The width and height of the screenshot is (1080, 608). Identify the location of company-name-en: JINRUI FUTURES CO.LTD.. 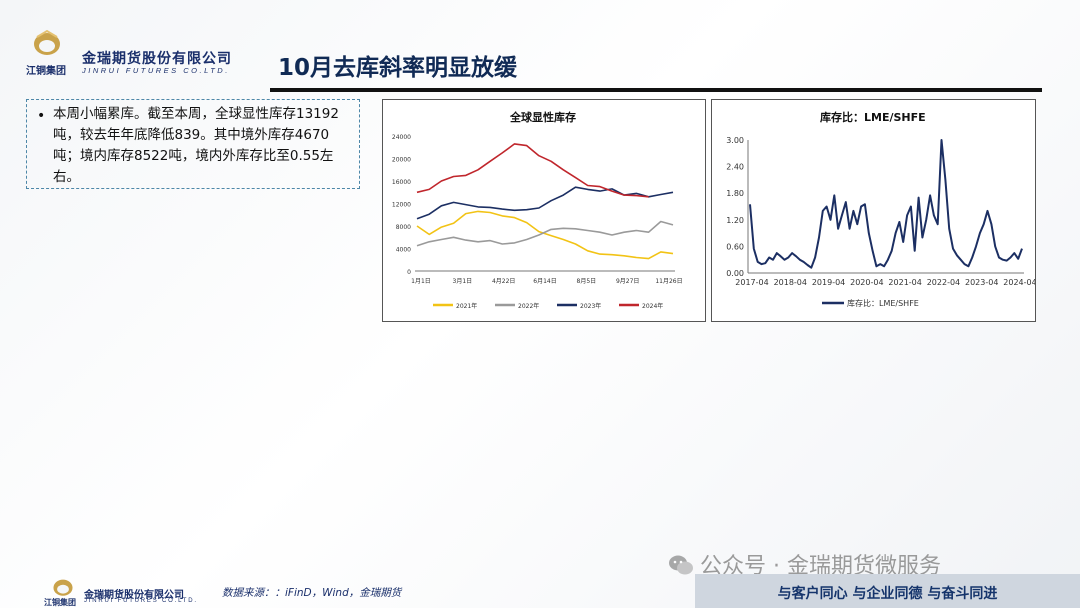
(156, 70).